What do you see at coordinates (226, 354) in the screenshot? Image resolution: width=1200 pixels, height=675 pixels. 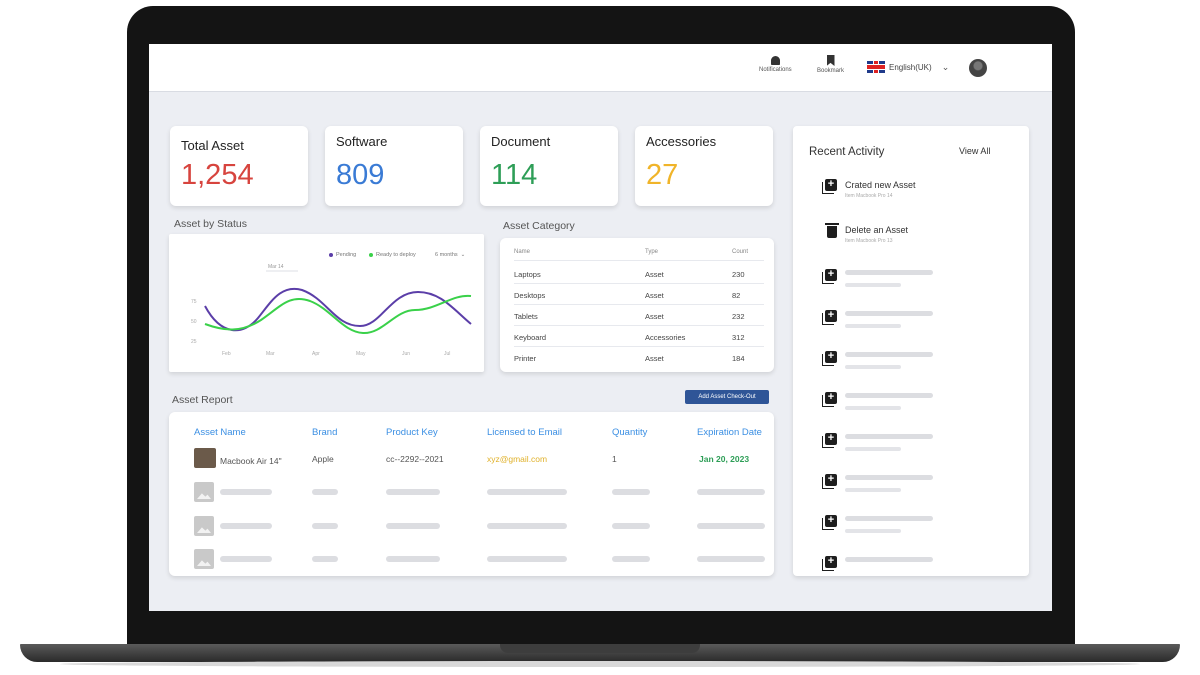 I see `x-tick: Feb` at bounding box center [226, 354].